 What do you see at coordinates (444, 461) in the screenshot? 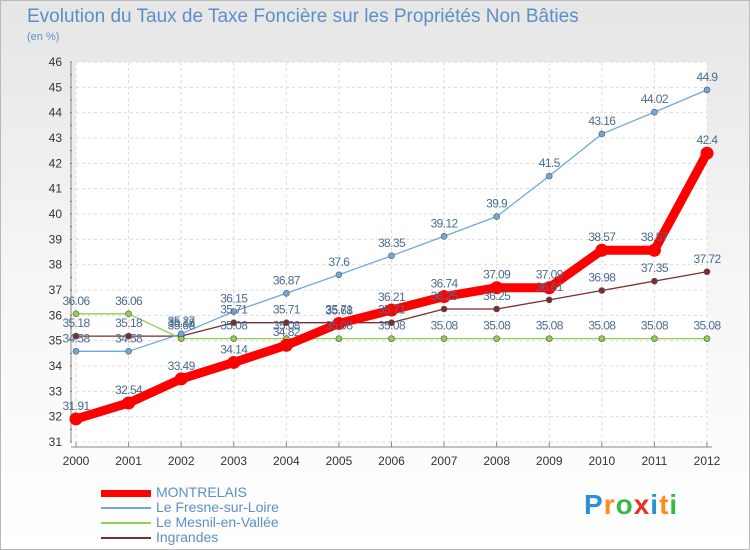
I see `x-tick-label: 2007` at bounding box center [444, 461].